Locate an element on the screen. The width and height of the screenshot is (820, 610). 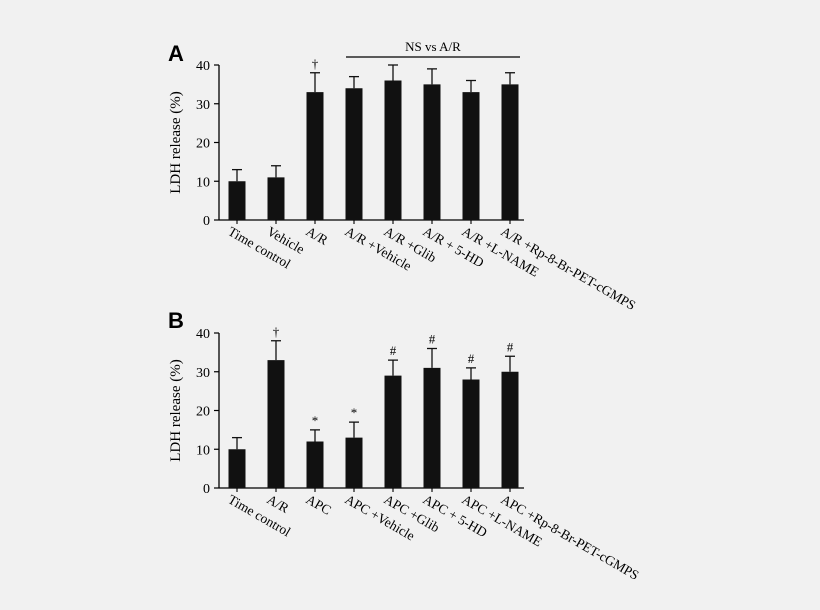
bracket-label: NS vs A/R is located at coordinates (433, 46).